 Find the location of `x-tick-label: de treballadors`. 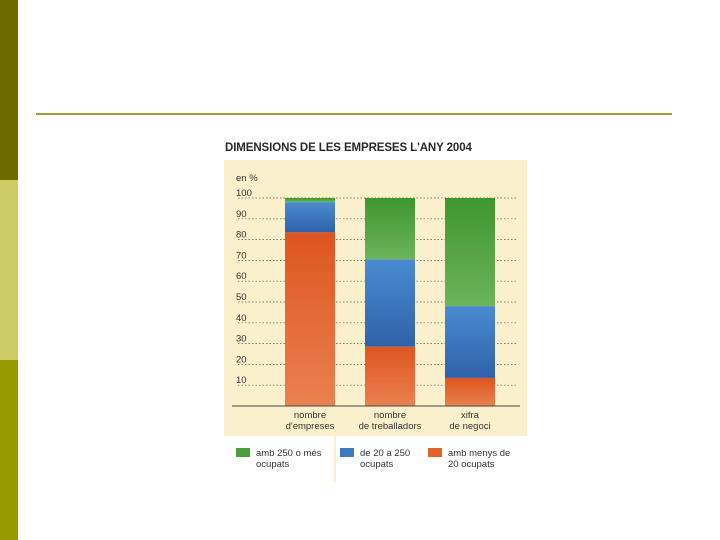

x-tick-label: de treballadors is located at coordinates (390, 426).